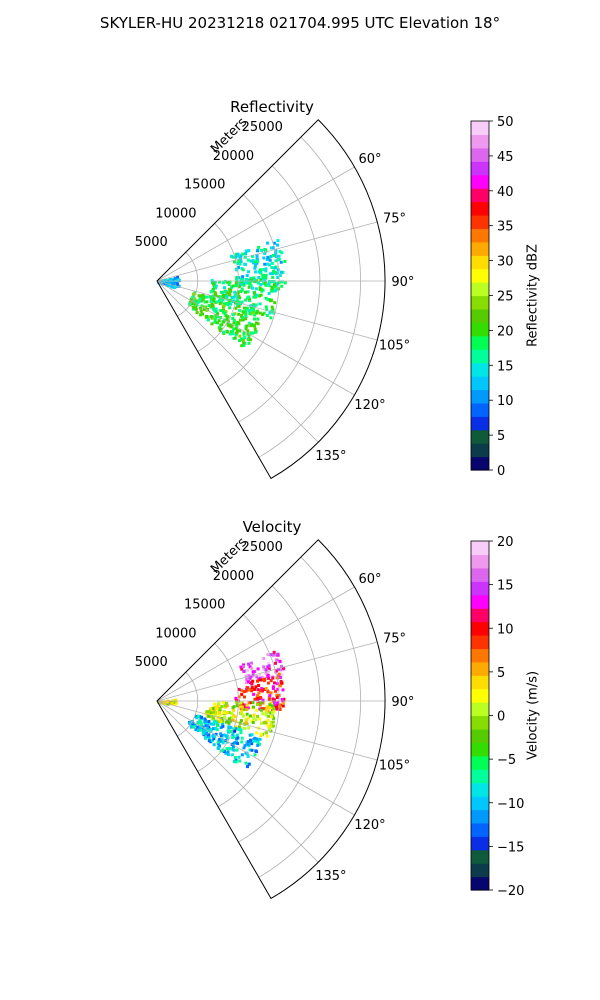  What do you see at coordinates (533, 295) in the screenshot?
I see `colorbar-label: Reflectivity dBZ` at bounding box center [533, 295].